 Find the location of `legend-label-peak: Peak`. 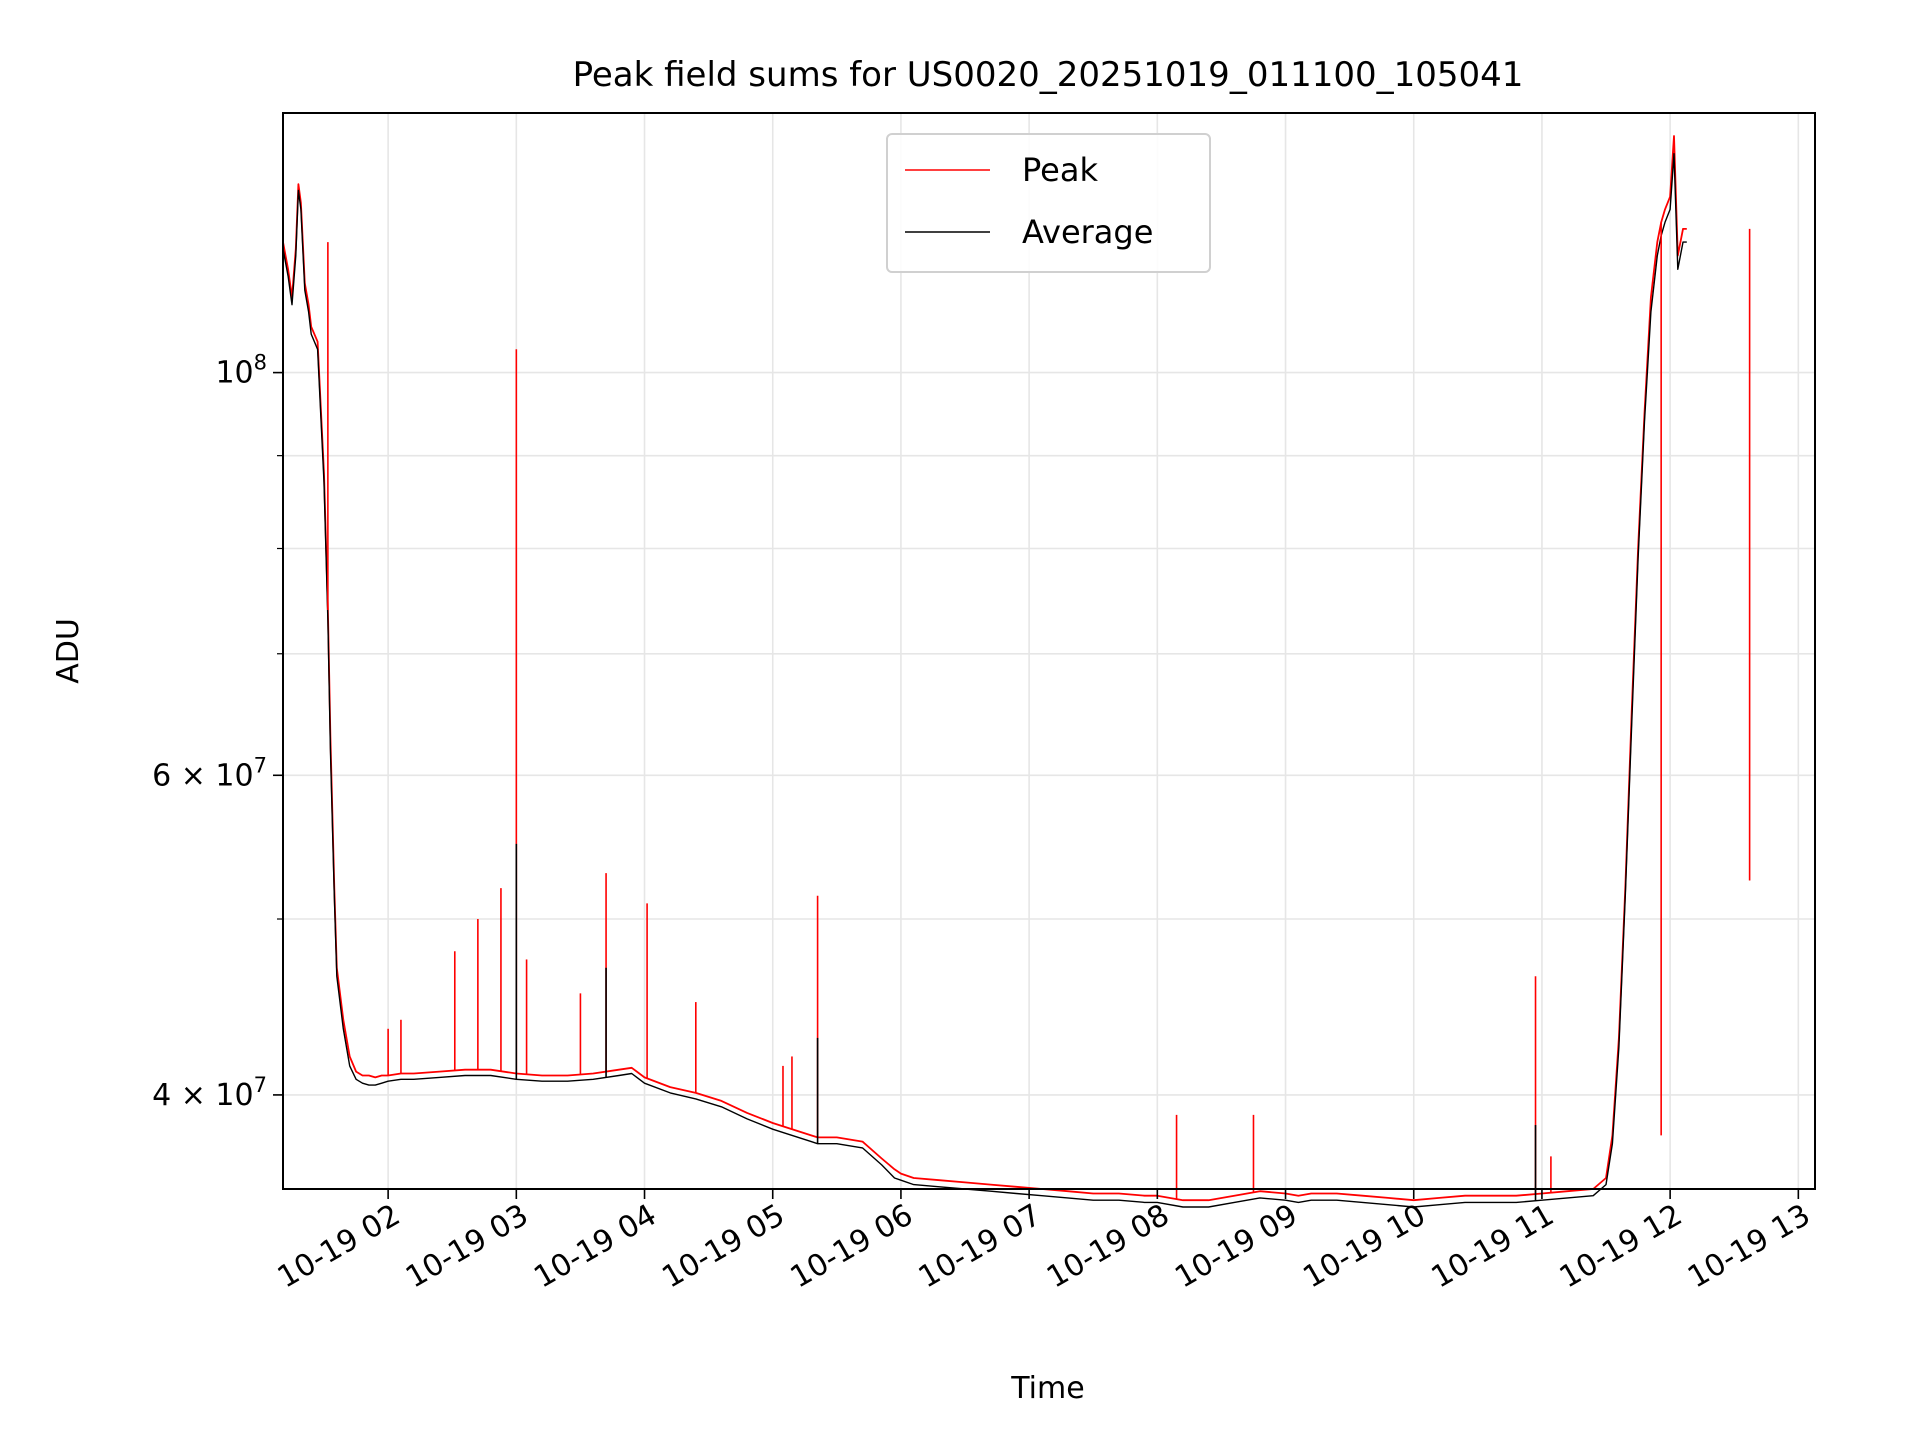

legend-label-peak: Peak is located at coordinates (1060, 170).